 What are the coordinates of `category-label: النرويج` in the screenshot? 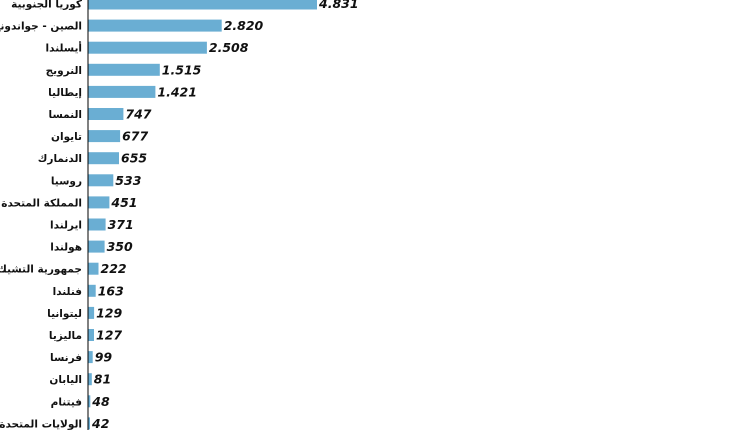 It's located at (64, 71).